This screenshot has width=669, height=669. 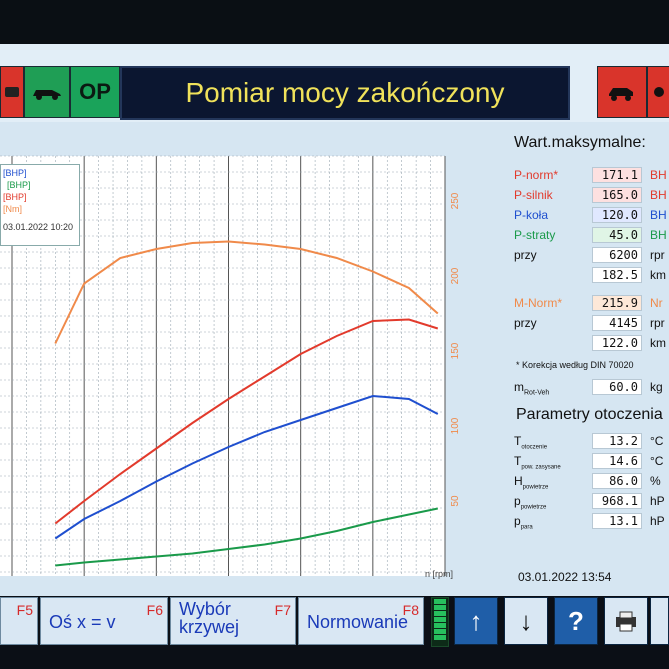 I want to click on p-powietrze-row: ppowietrze 968.1 hP, so click(x=591, y=501).